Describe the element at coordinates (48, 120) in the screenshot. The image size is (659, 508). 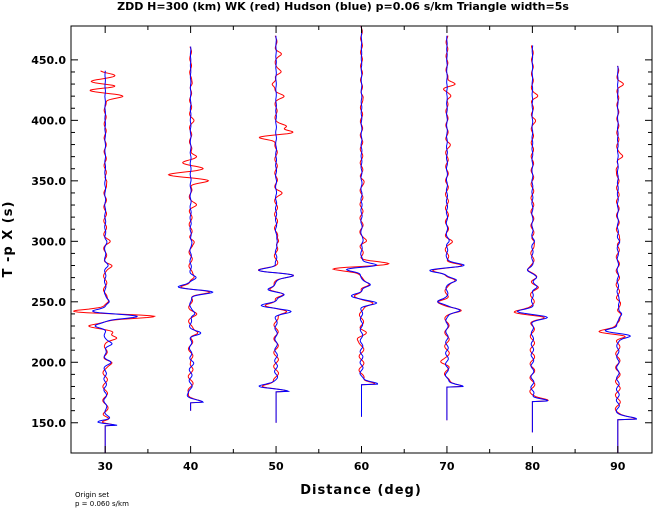
I see `y-tick-label: 400.0` at that location.